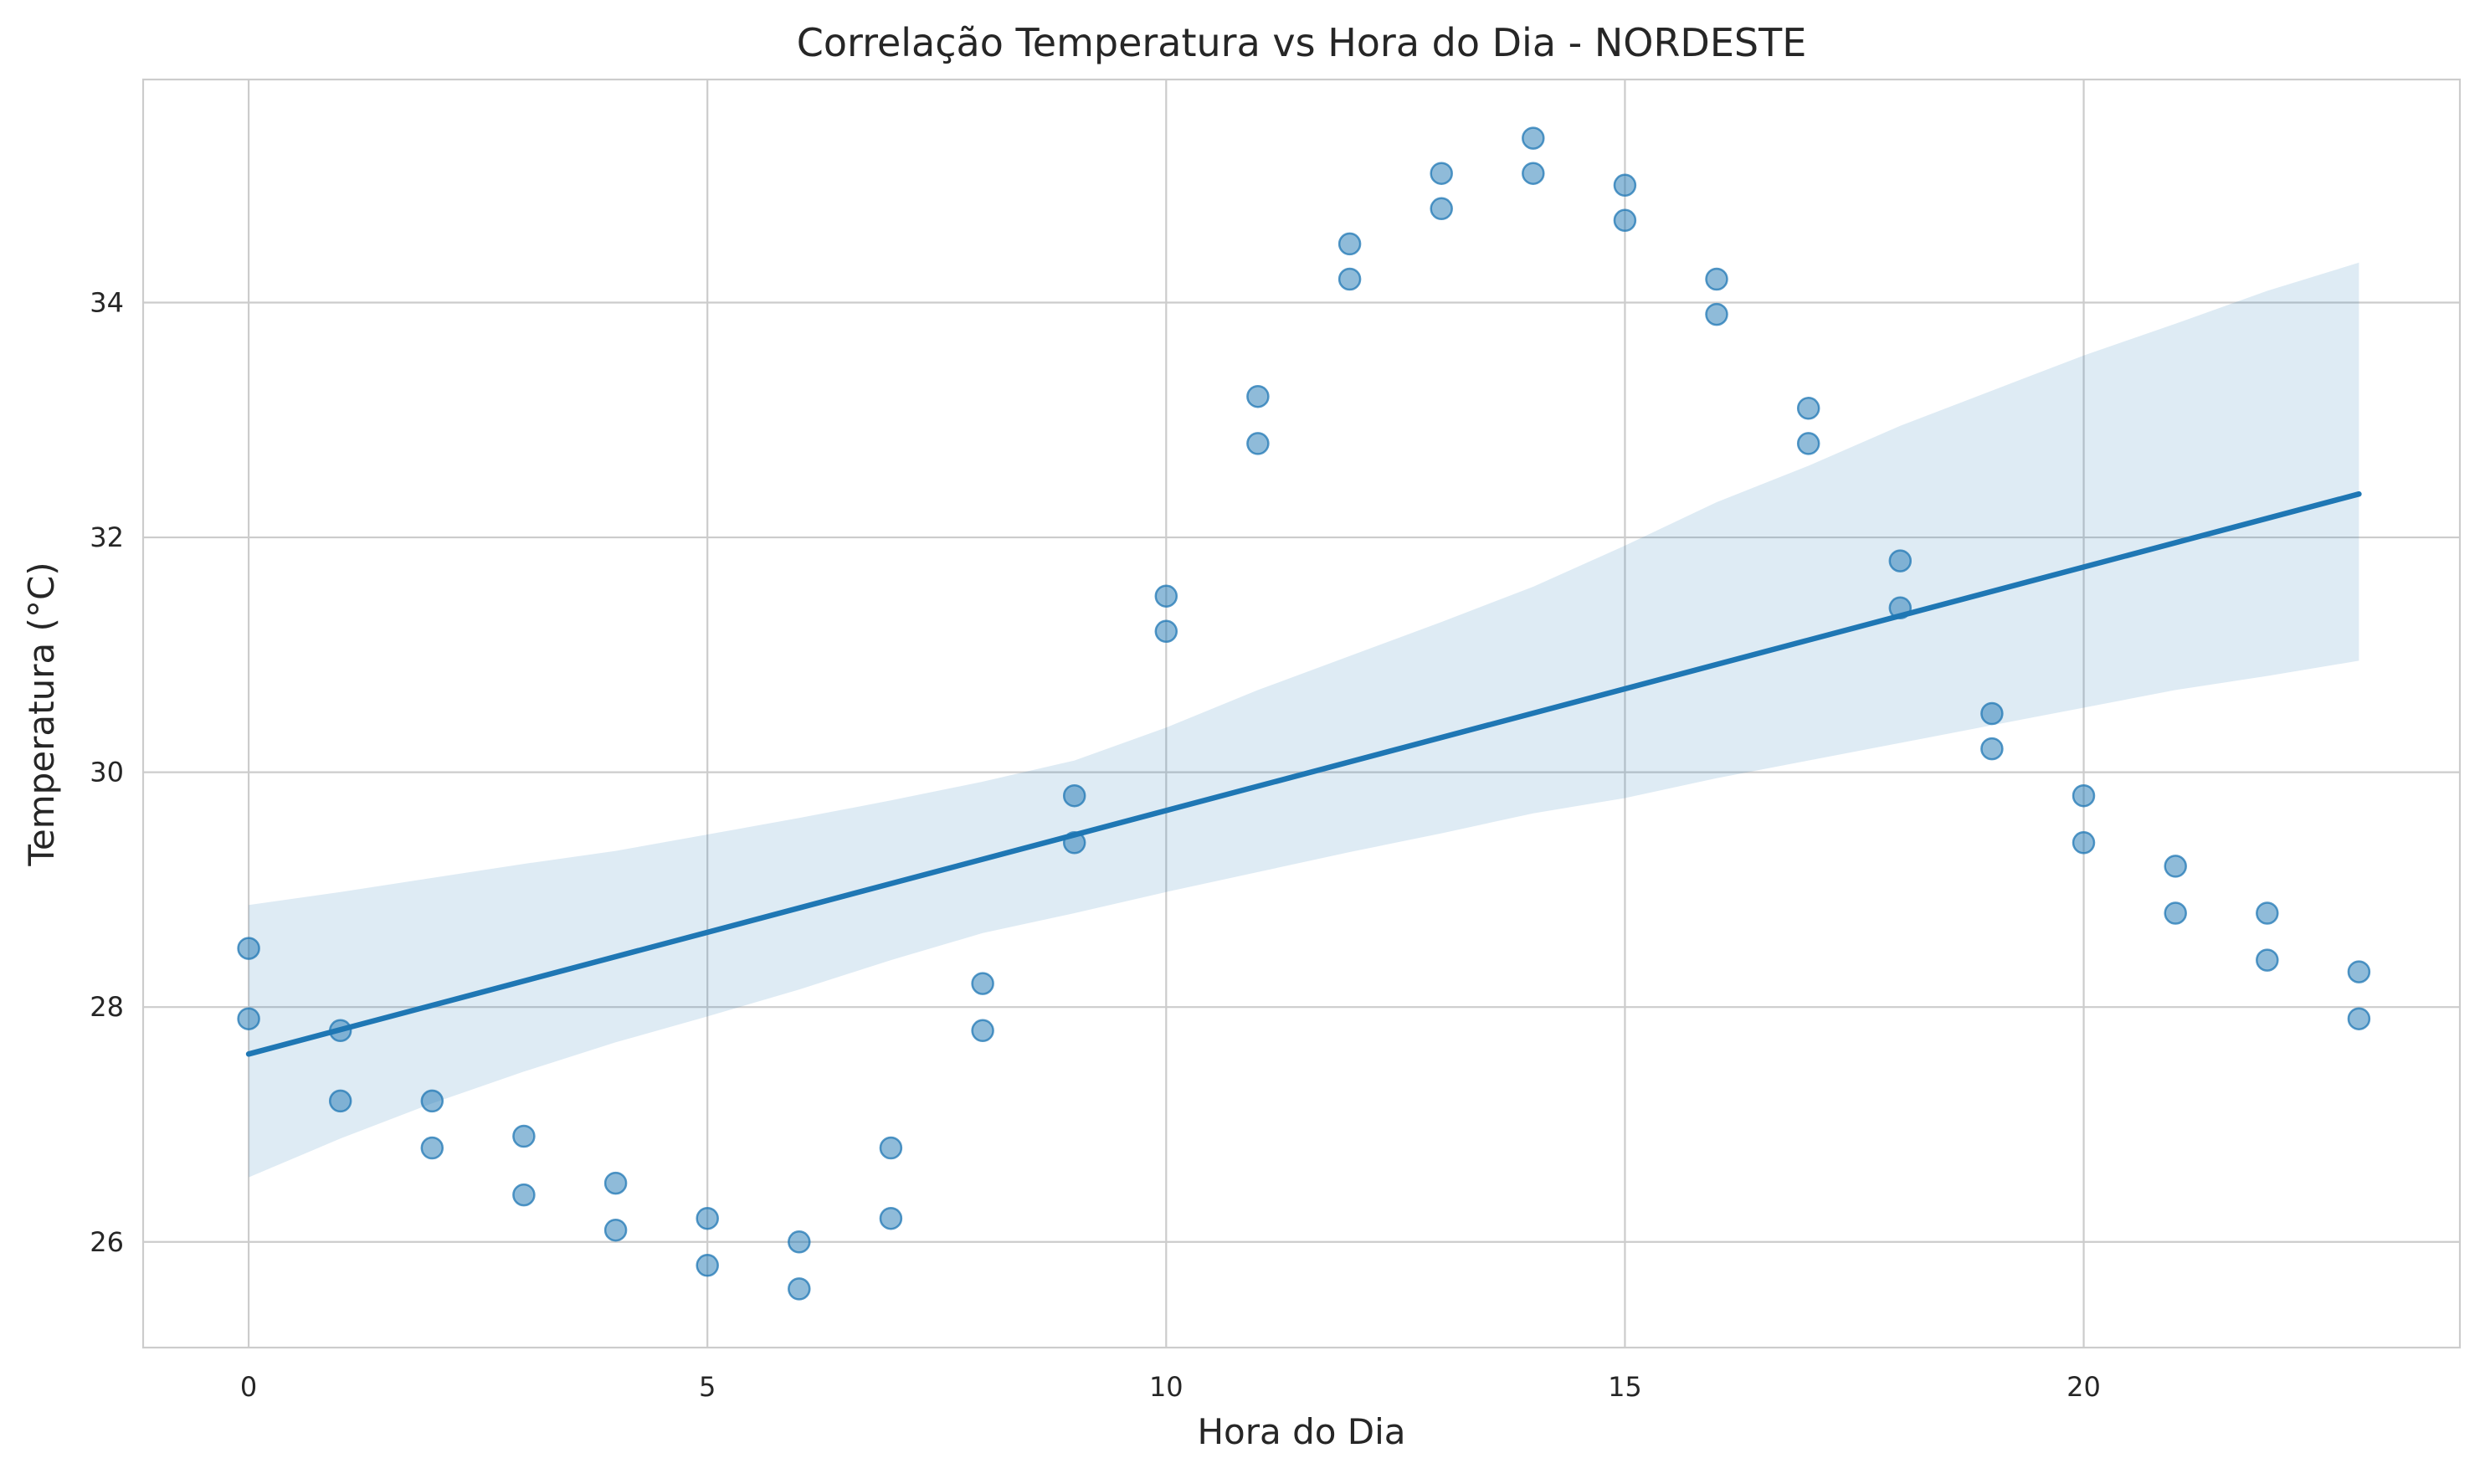 Image resolution: width=2485 pixels, height=1484 pixels. I want to click on x-tick-label: 10, so click(1166, 1387).